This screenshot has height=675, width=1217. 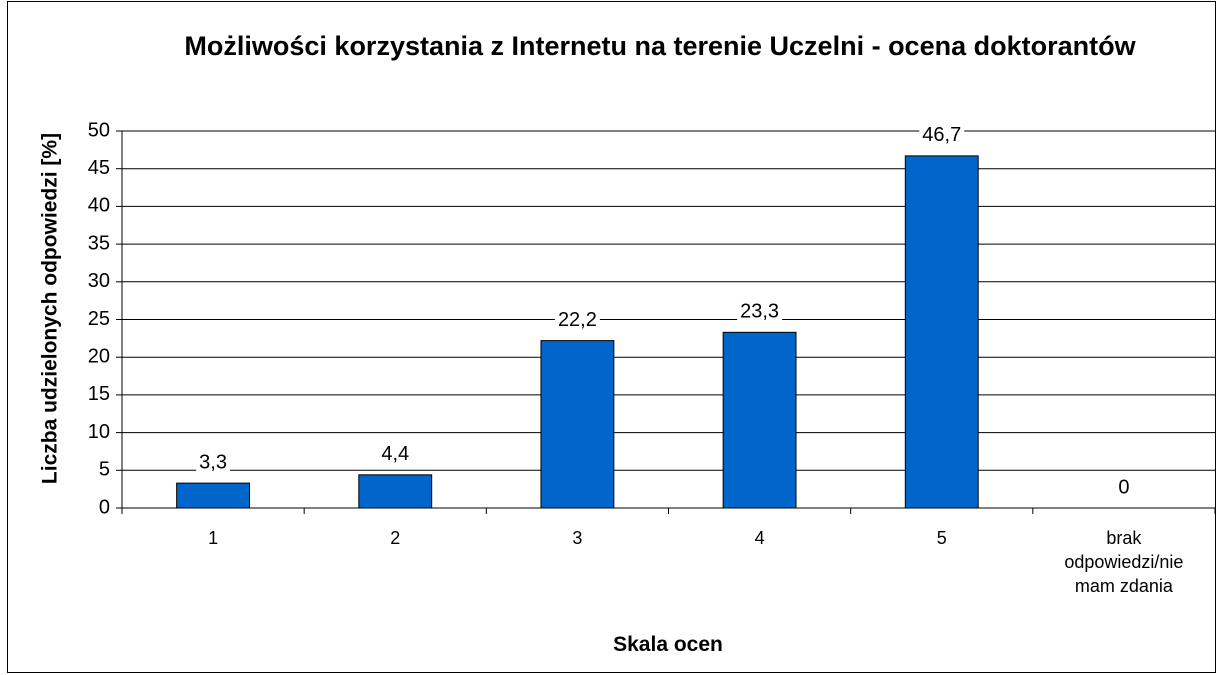 I want to click on y-tick-label: 20, so click(x=99, y=356).